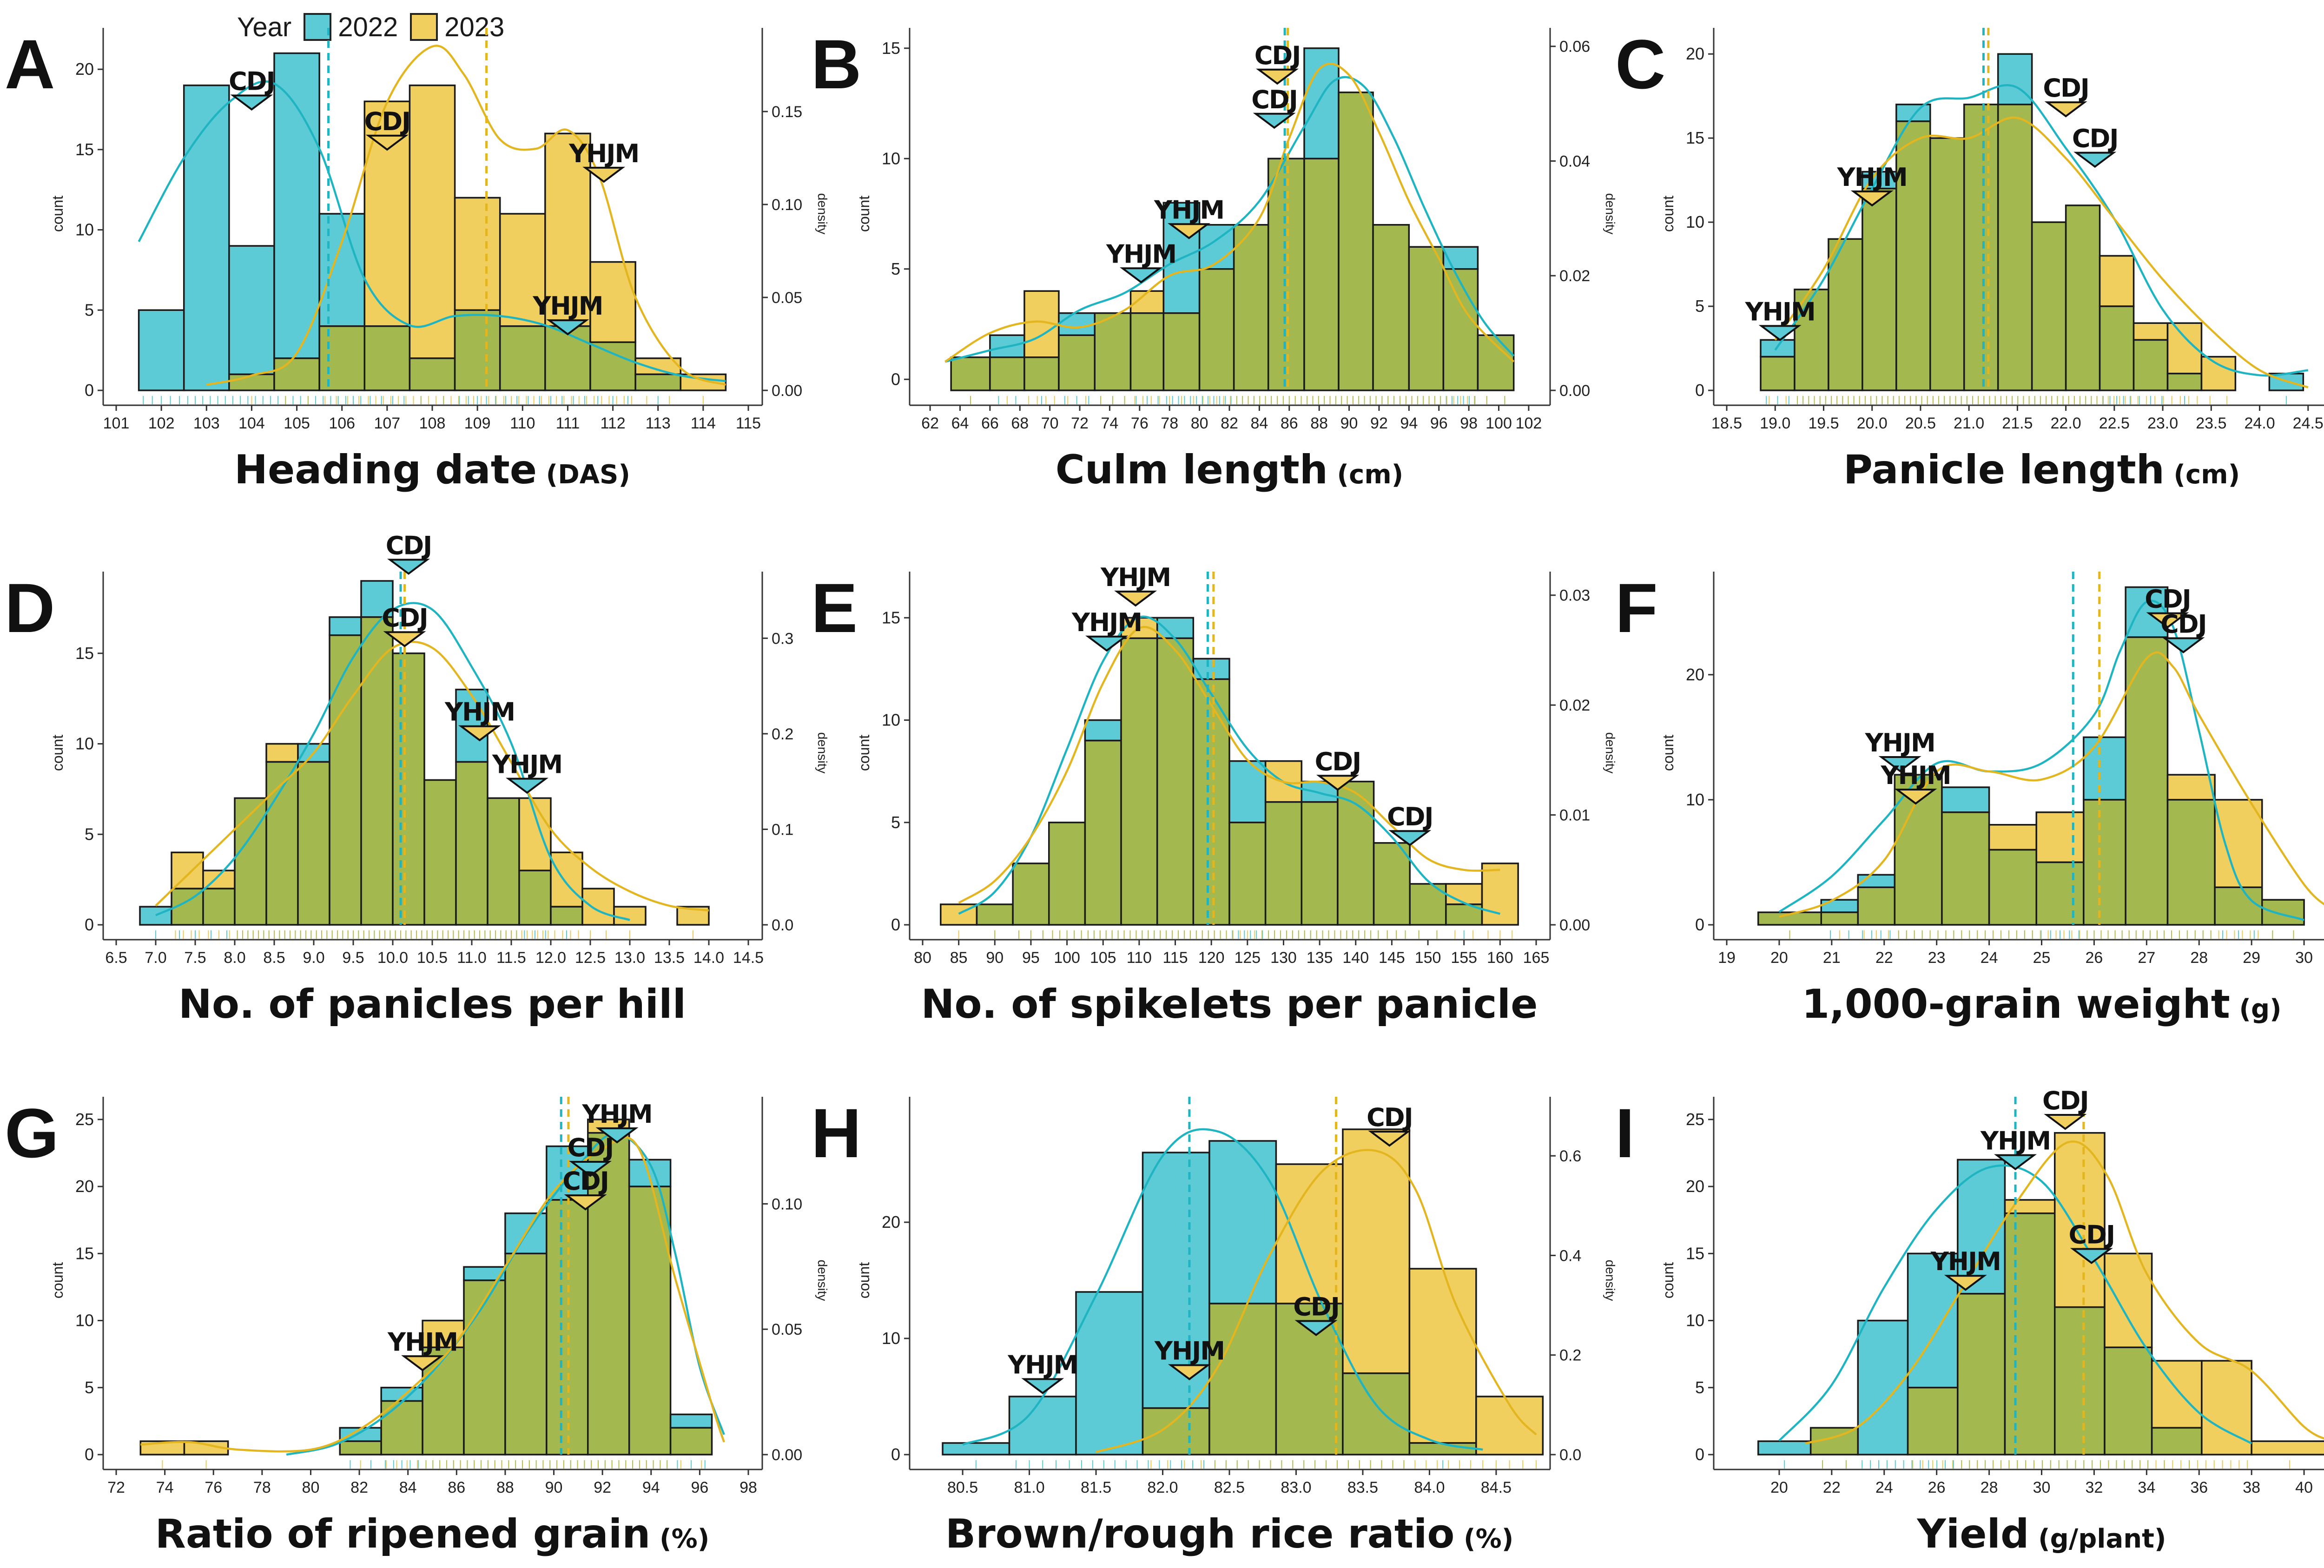  Describe the element at coordinates (1699, 924) in the screenshot. I see `panel-f-y-tick-label: 0` at that location.